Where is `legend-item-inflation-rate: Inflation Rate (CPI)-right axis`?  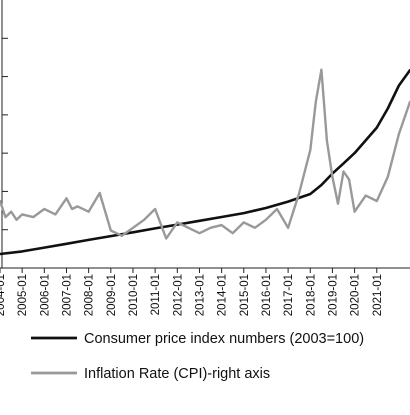 legend-item-inflation-rate: Inflation Rate (CPI)-right axis is located at coordinates (150, 374).